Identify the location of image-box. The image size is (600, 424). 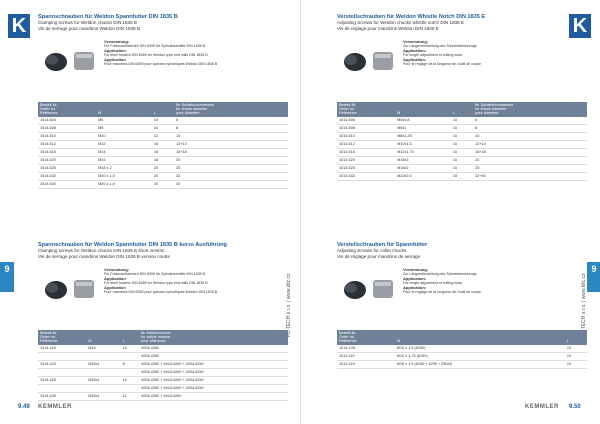
(69, 71).